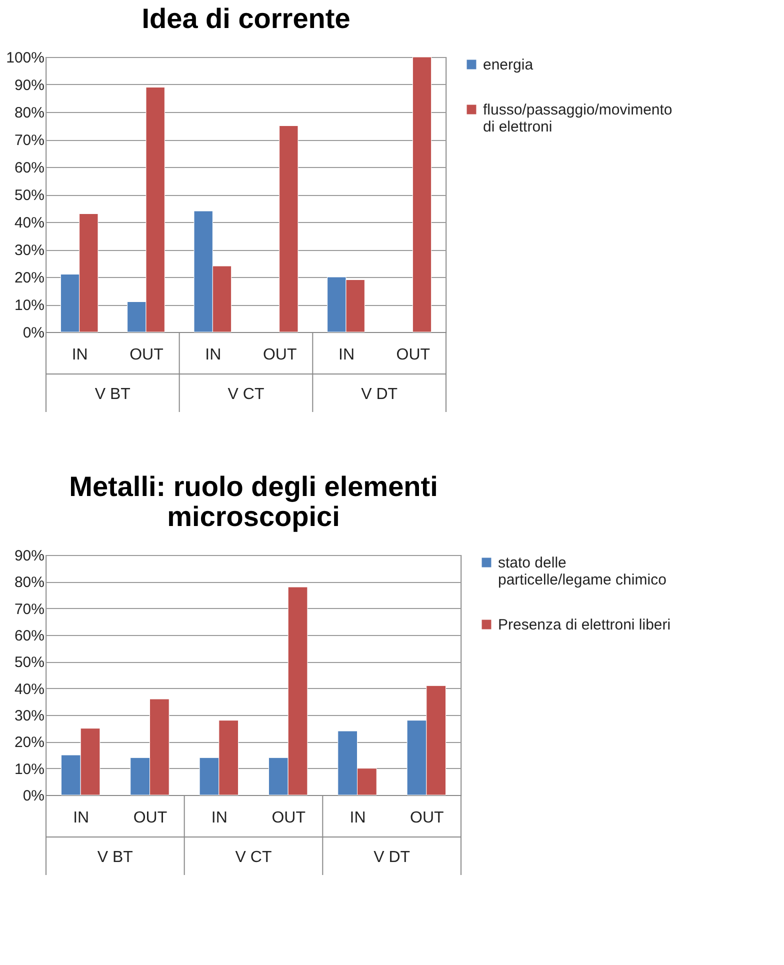 Image resolution: width=784 pixels, height=965 pixels. I want to click on legend-label: Presenza di elettroni liberi, so click(584, 625).